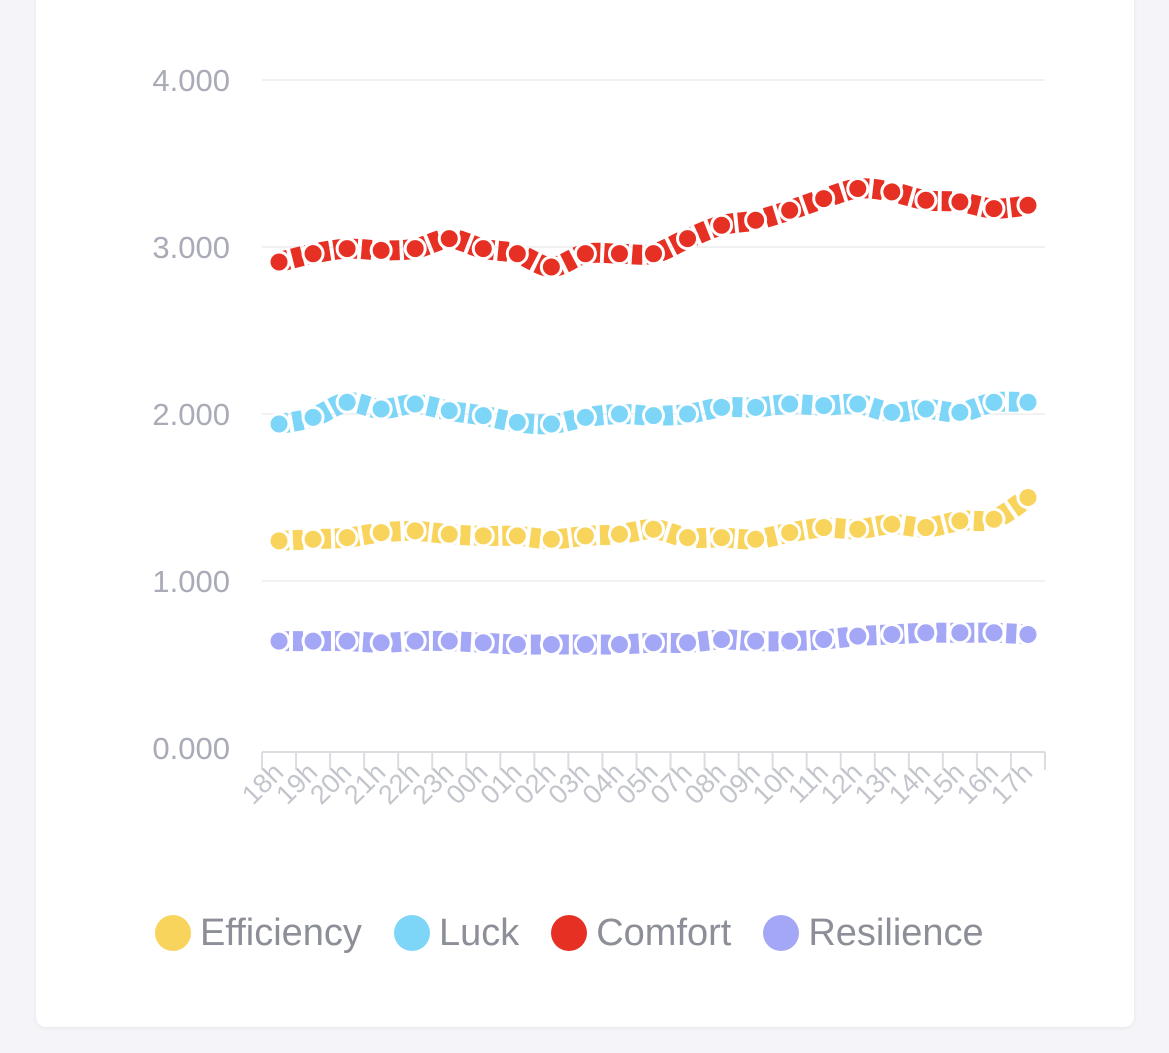 The width and height of the screenshot is (1169, 1053). What do you see at coordinates (456, 933) in the screenshot?
I see `legend-item-luck: Luck` at bounding box center [456, 933].